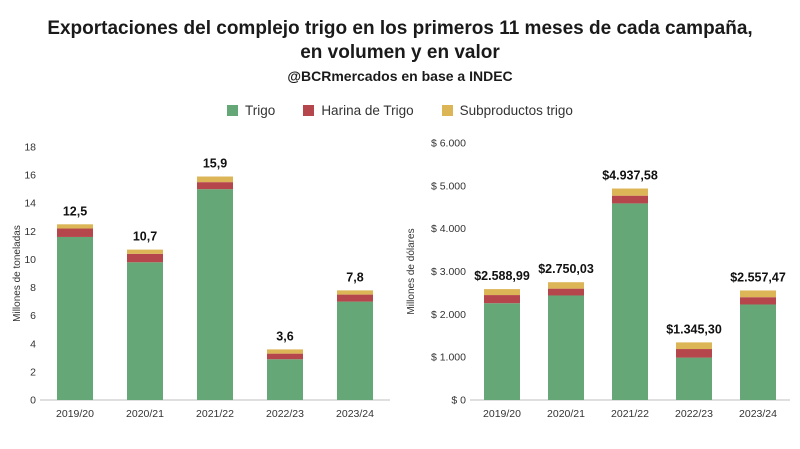  I want to click on y-tick-label-0-7: 14, so click(30, 204).